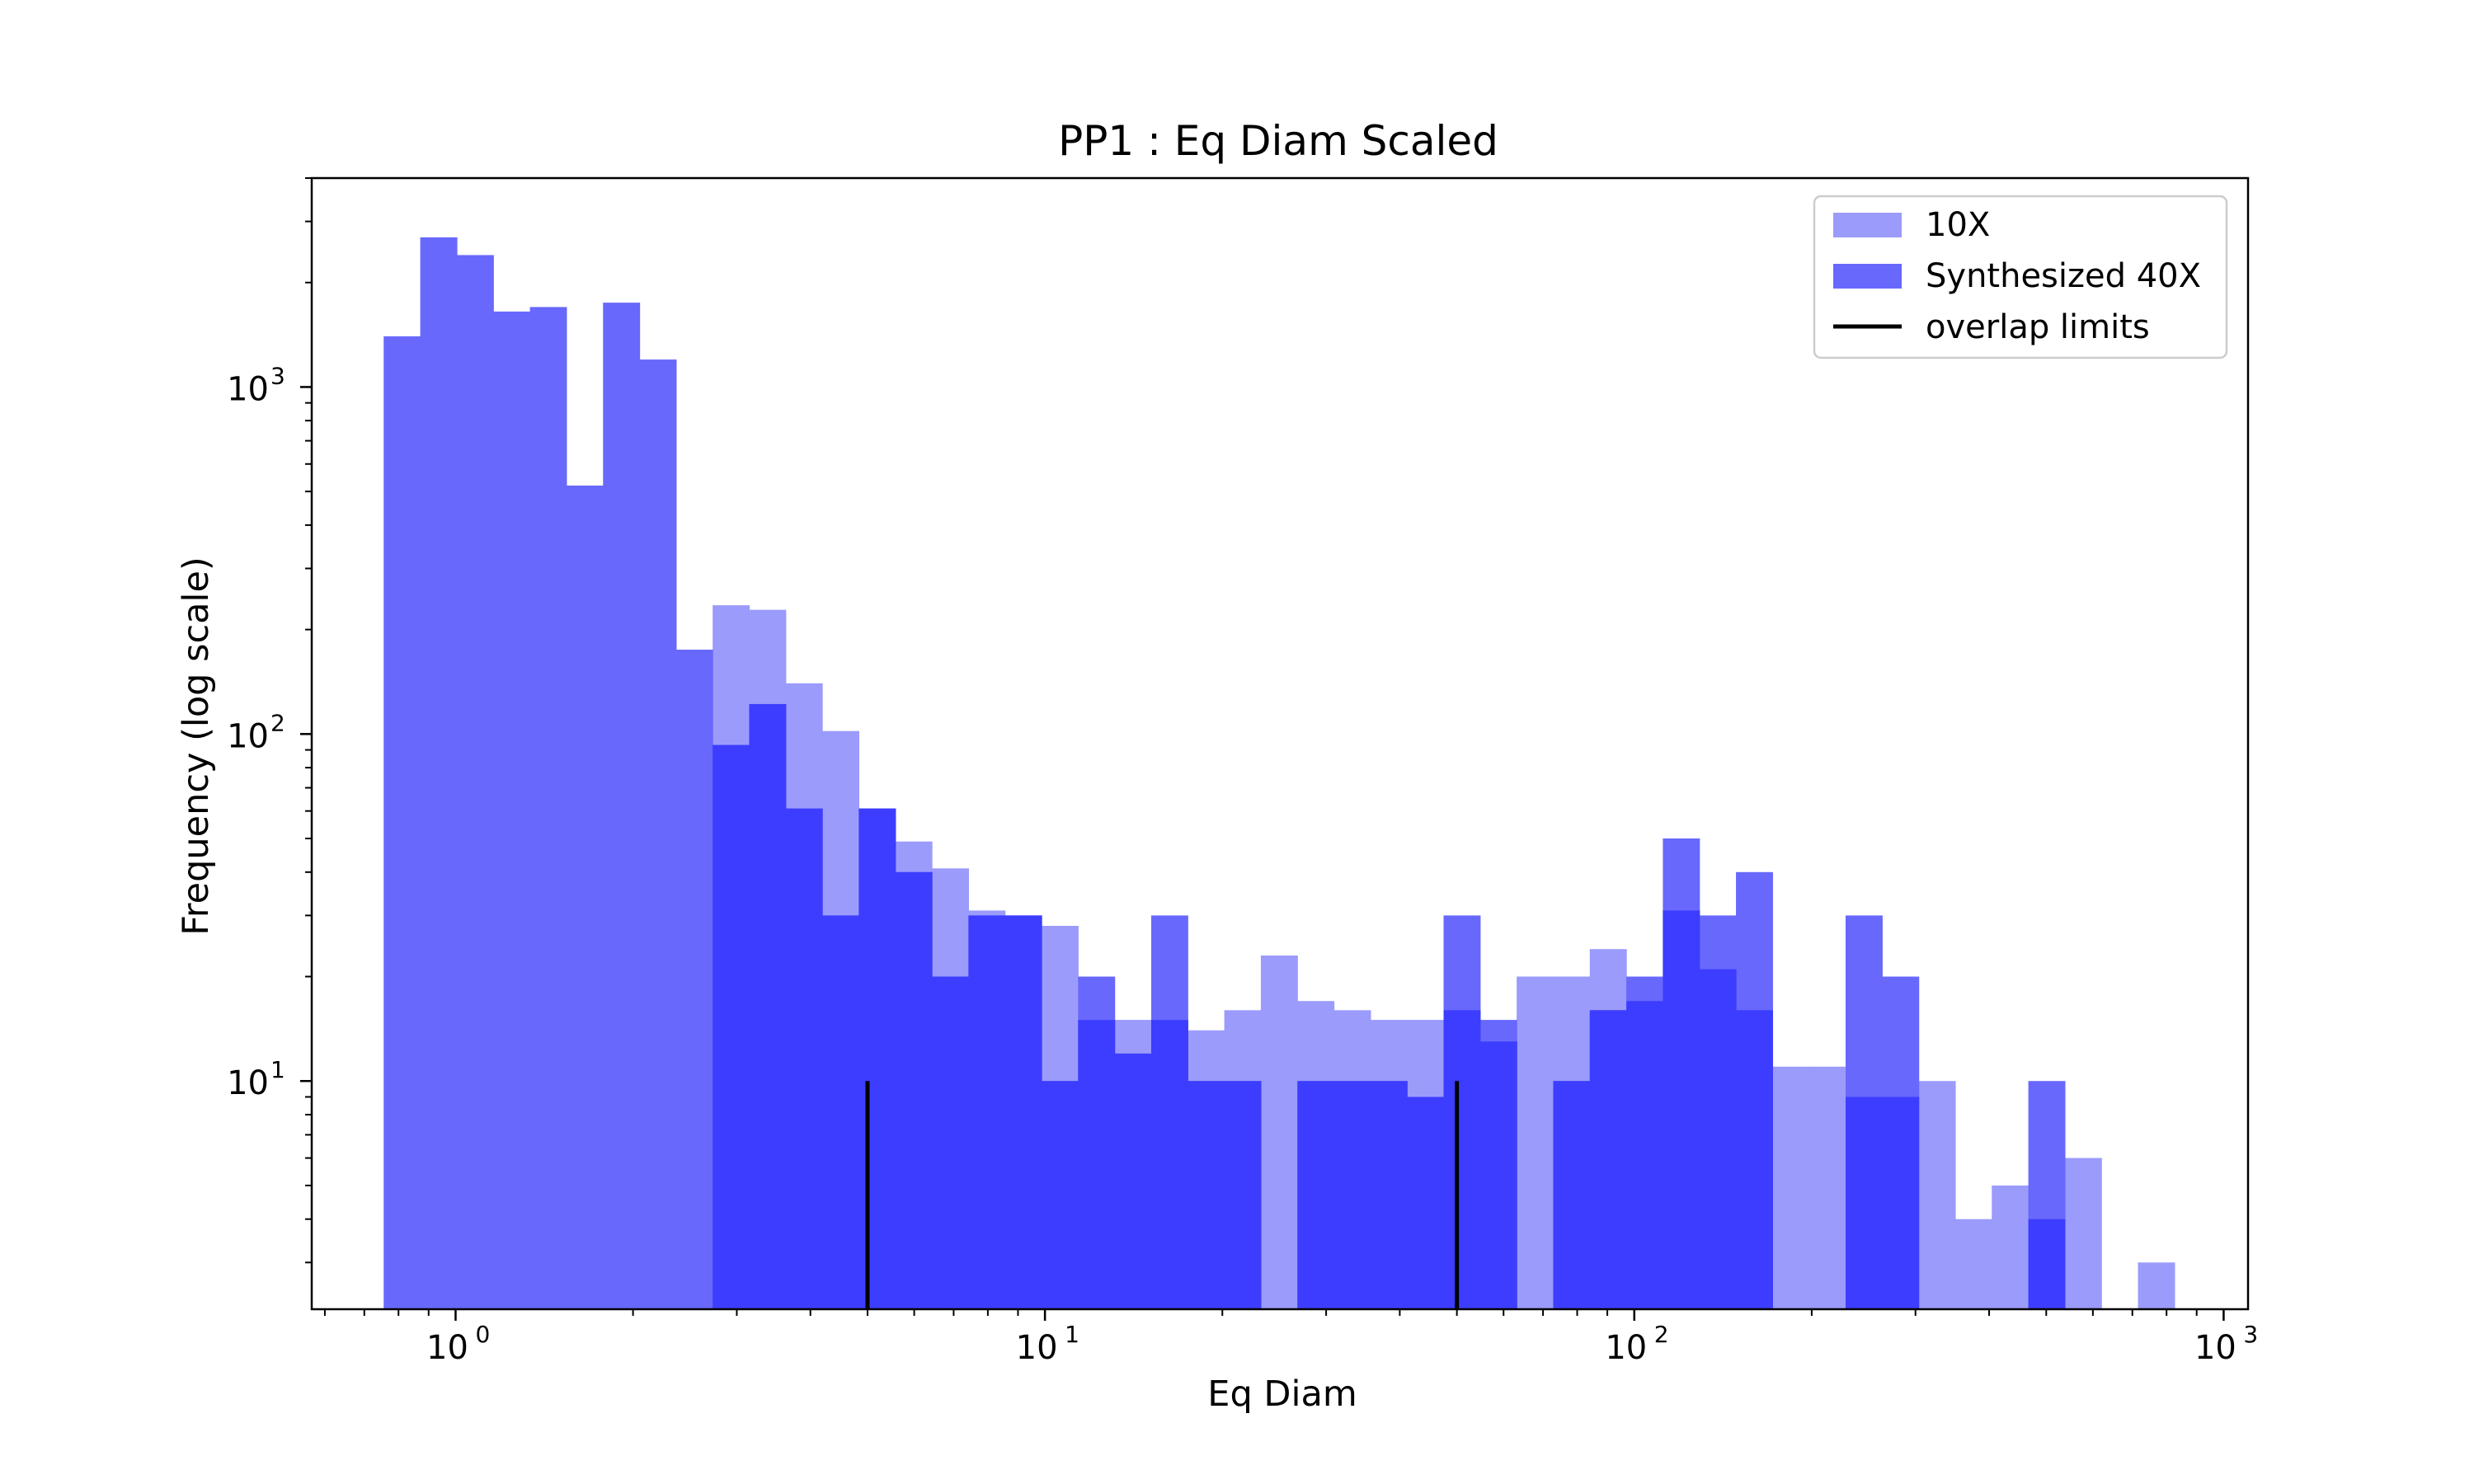 The image size is (2474, 1484). Describe the element at coordinates (2250, 1334) in the screenshot. I see `x-tick-label-exponent: 3` at that location.